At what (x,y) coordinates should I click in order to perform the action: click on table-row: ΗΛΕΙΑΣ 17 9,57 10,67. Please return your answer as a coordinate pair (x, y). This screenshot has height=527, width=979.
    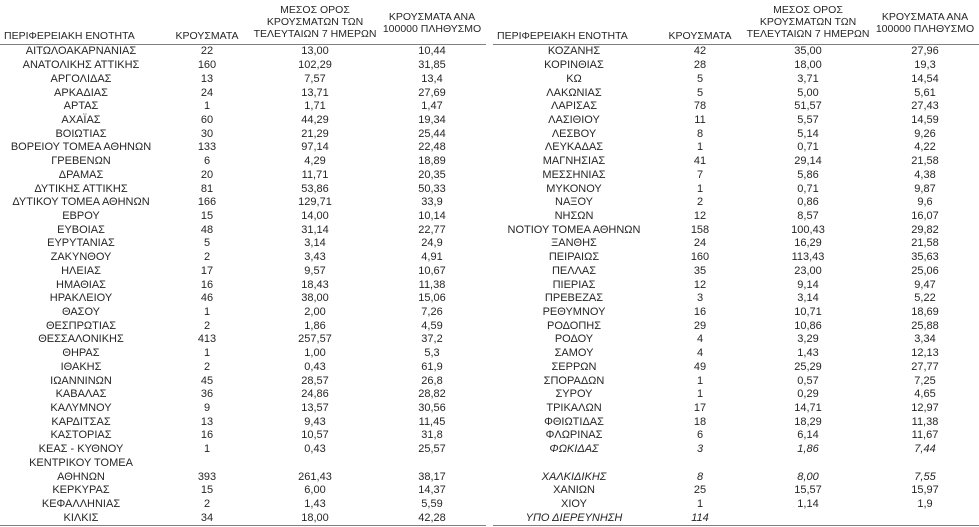
    Looking at the image, I should click on (243, 272).